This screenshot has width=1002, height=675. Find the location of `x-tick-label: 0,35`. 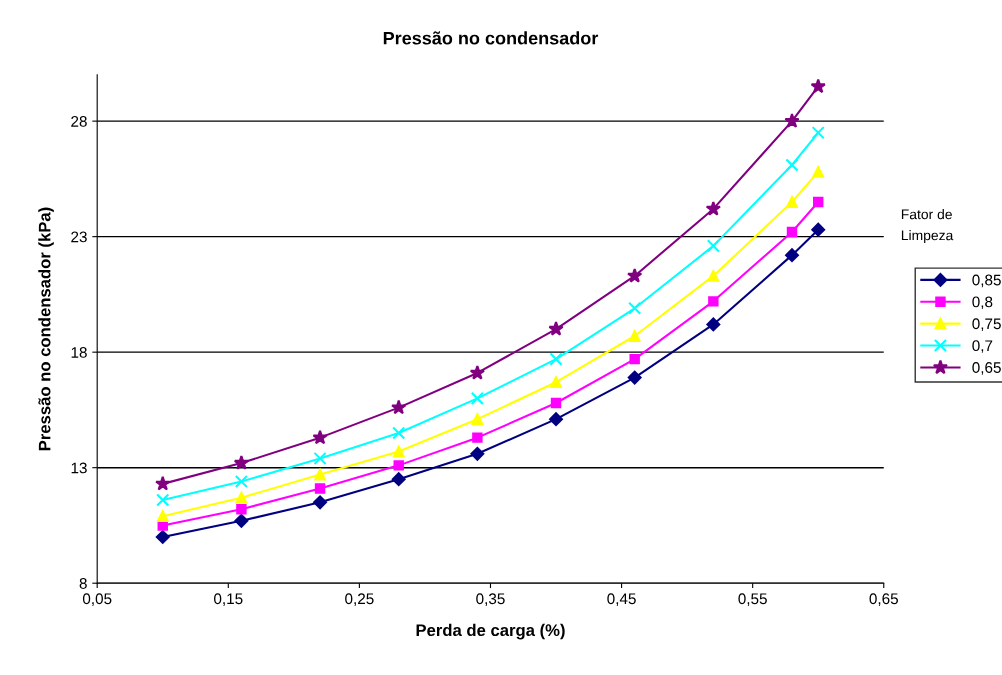

x-tick-label: 0,35 is located at coordinates (490, 599).